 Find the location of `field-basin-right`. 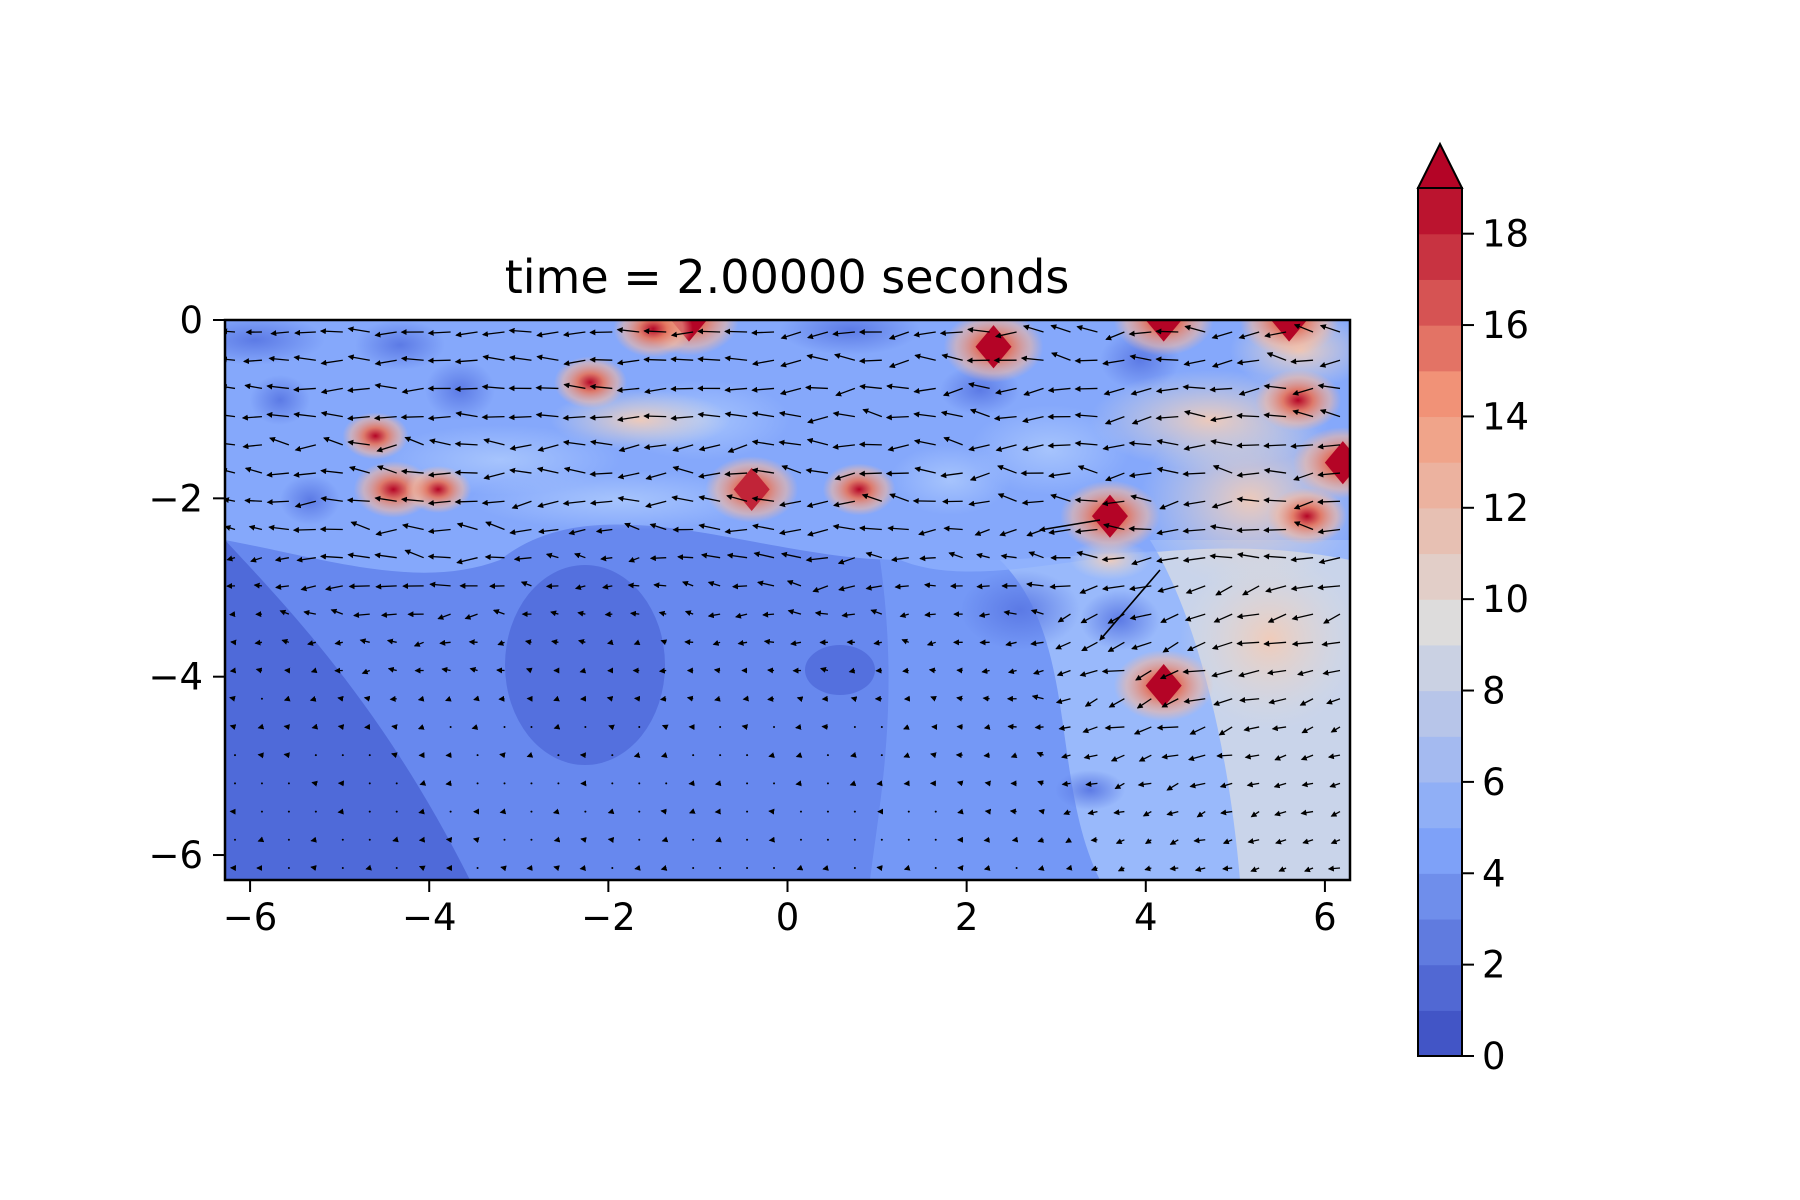

field-basin-right is located at coordinates (840, 670).